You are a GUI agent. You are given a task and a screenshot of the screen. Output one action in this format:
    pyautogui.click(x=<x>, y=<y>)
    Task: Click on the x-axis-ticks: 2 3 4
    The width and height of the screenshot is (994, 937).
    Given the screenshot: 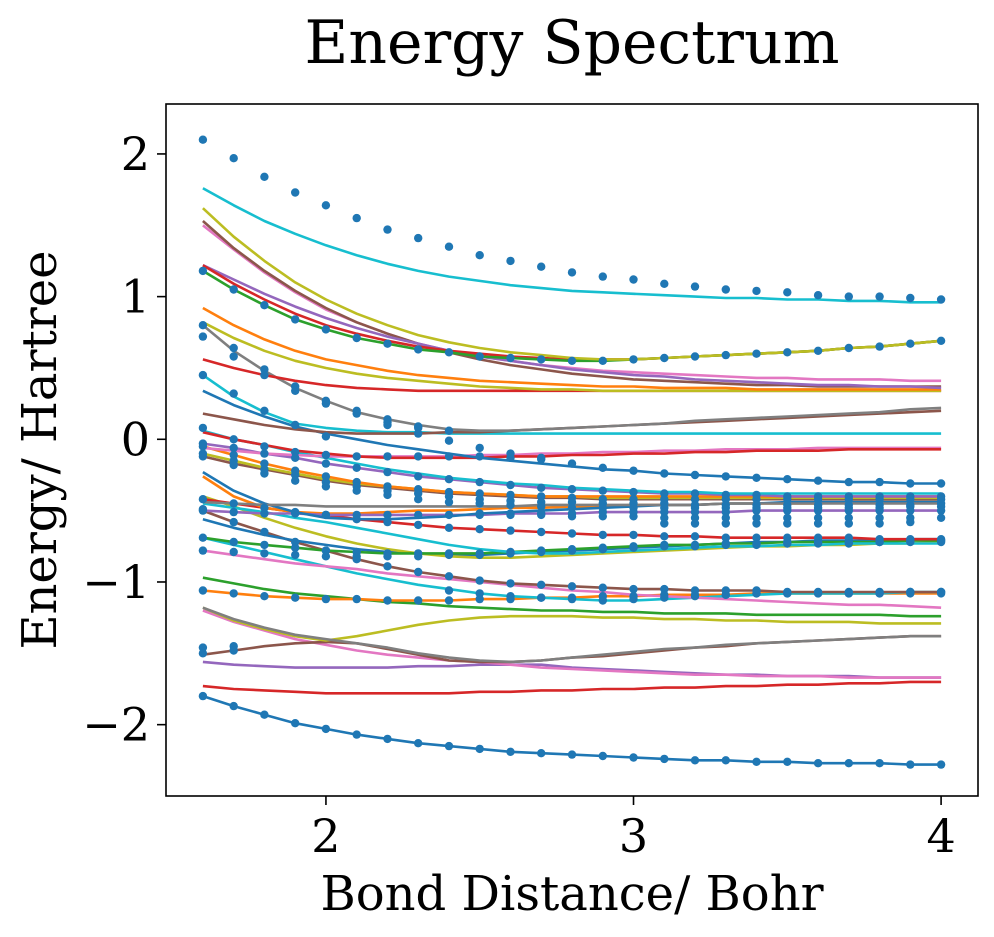 What is the action you would take?
    pyautogui.click(x=633, y=829)
    